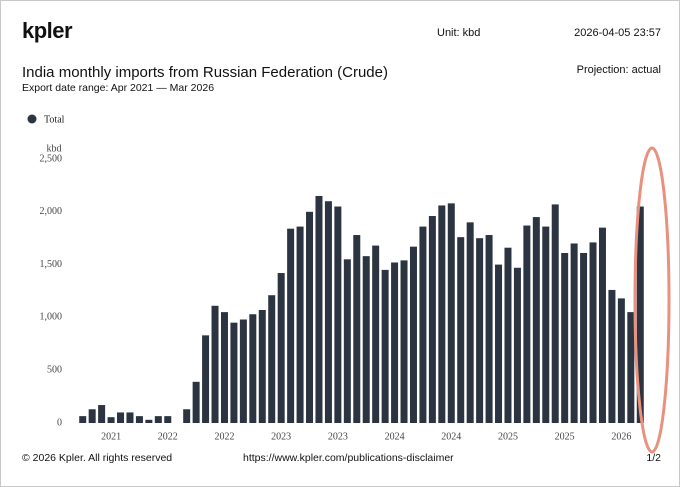  Describe the element at coordinates (653, 458) in the screenshot. I see `page-number: 1/2` at that location.